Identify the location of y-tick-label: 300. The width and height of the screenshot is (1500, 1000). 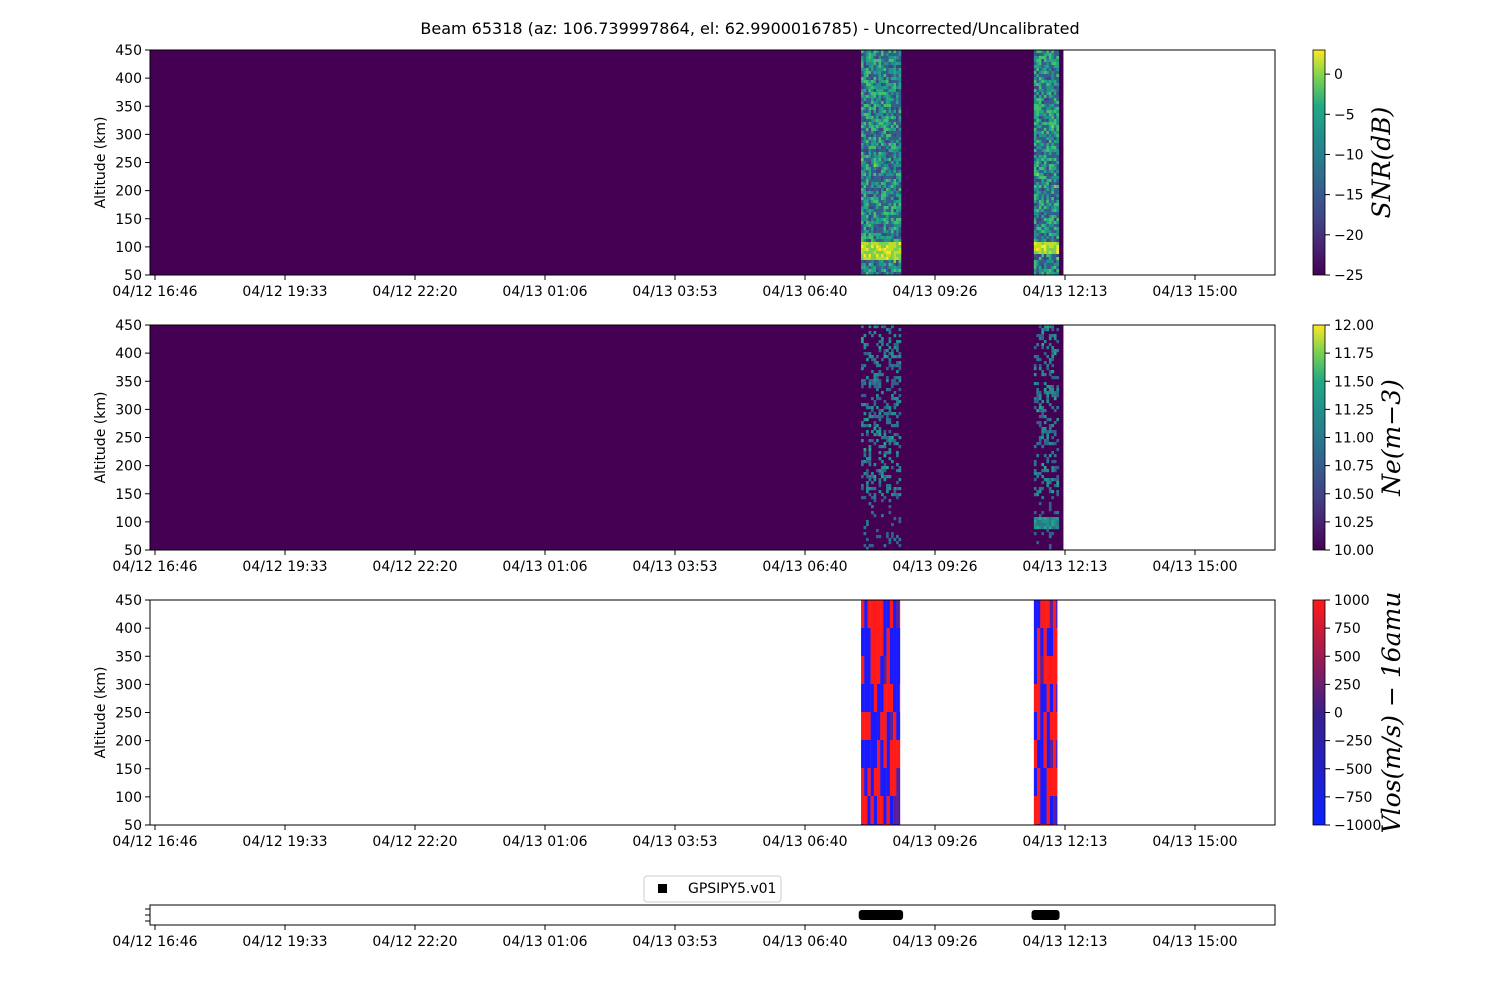
(128, 410).